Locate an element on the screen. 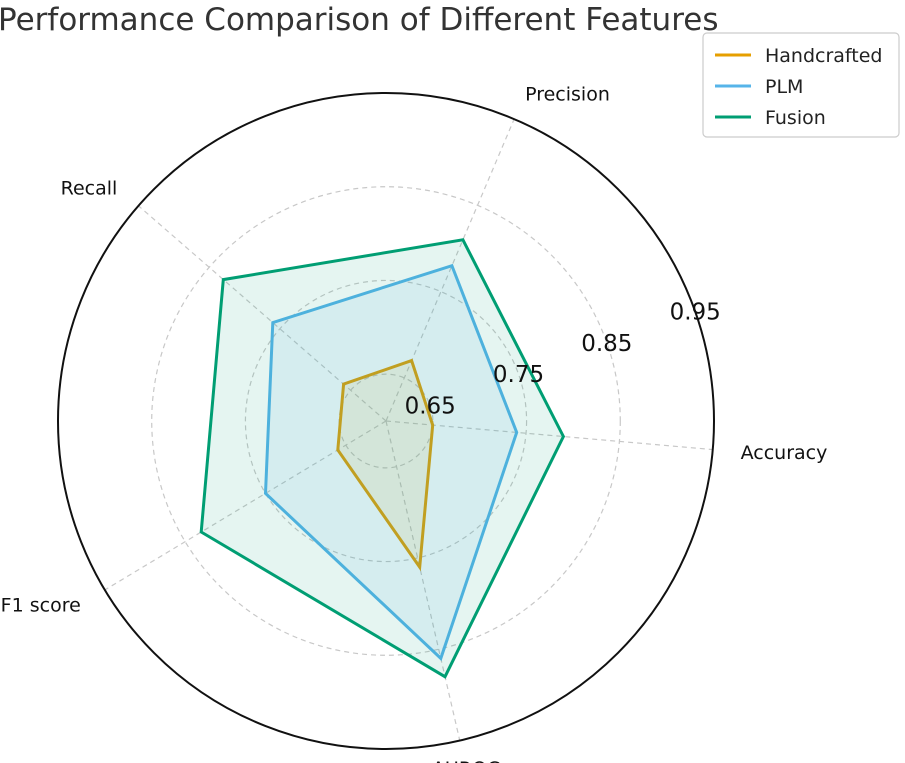 This screenshot has height=763, width=905. spoke-accuracy is located at coordinates (549, 435).